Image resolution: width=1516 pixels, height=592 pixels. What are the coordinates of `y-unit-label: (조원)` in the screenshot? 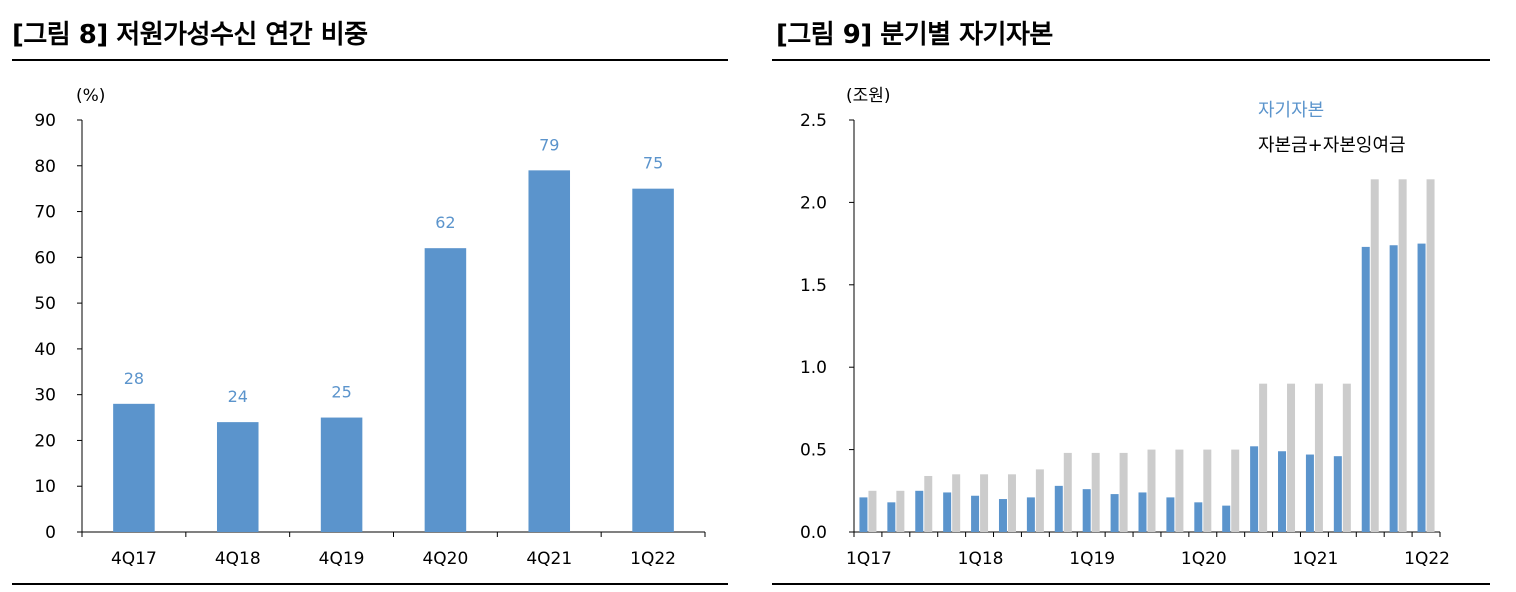 It's located at (868, 96).